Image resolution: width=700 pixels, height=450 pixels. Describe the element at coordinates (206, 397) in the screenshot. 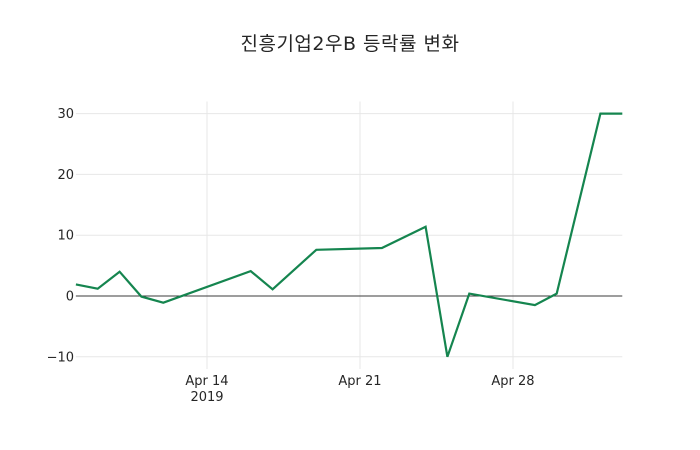

I see `x-tick-year-label: 2019` at that location.